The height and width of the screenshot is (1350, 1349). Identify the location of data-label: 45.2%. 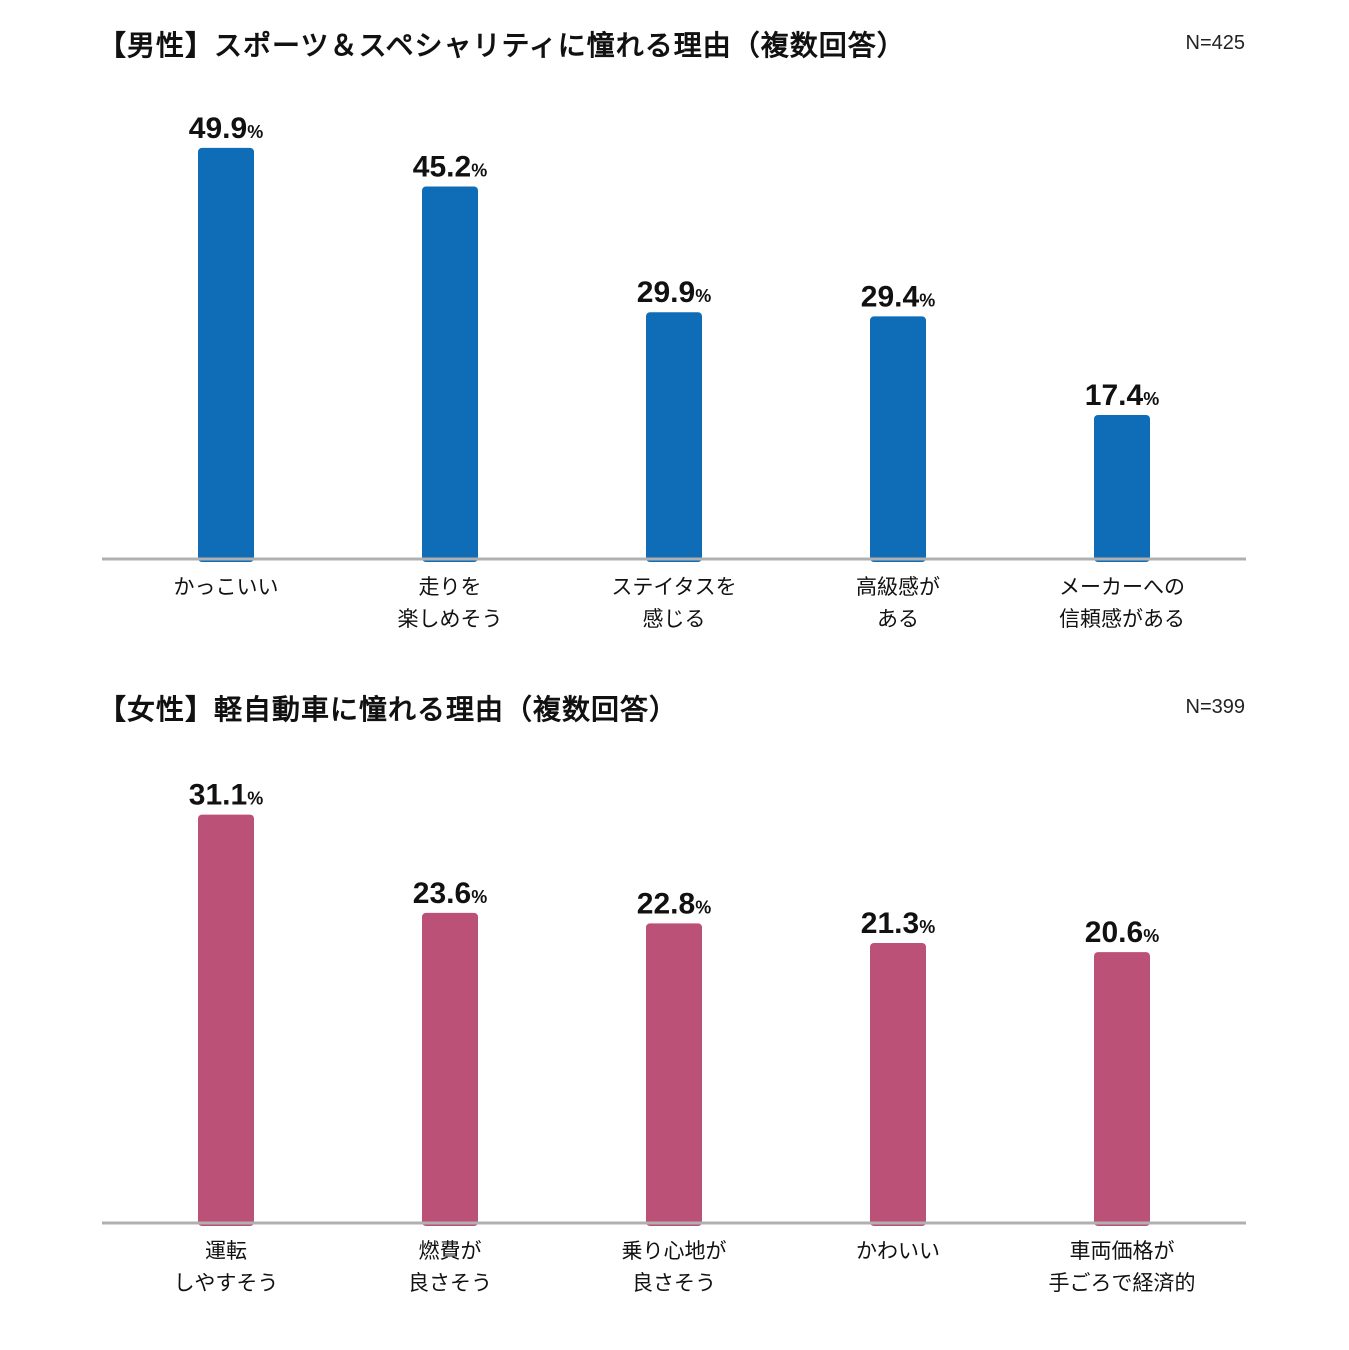
(450, 166).